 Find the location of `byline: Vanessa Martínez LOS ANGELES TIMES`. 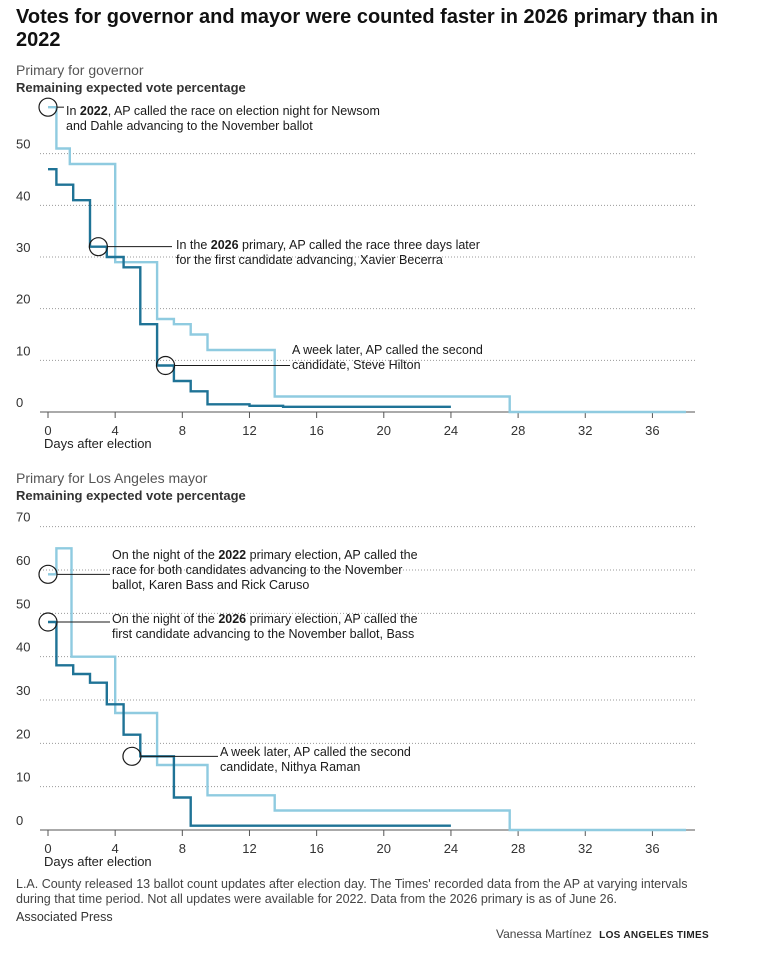

byline: Vanessa Martínez LOS ANGELES TIMES is located at coordinates (602, 934).